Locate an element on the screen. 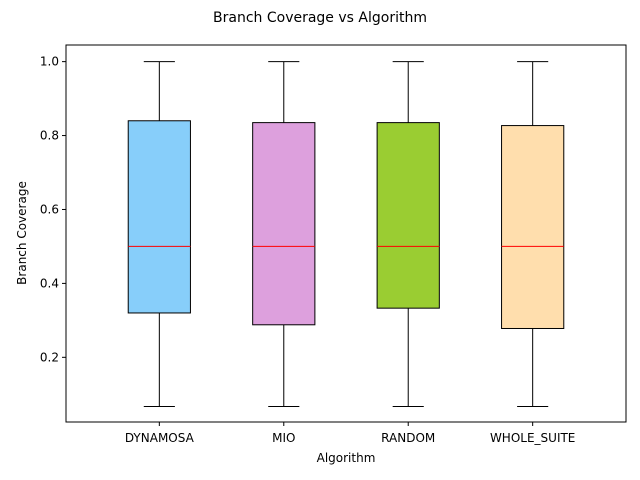 The image size is (640, 480). x-tick-label: WHOLE_SUITE is located at coordinates (532, 438).